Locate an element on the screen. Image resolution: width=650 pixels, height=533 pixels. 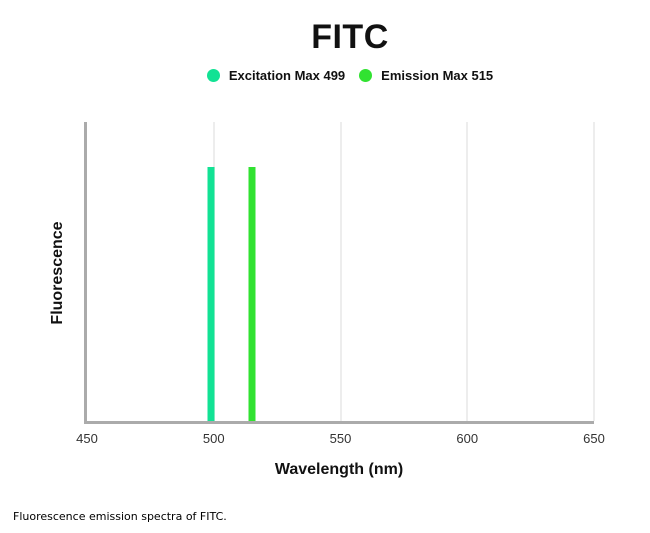
x-tick-label-450: 450 is located at coordinates (87, 438).